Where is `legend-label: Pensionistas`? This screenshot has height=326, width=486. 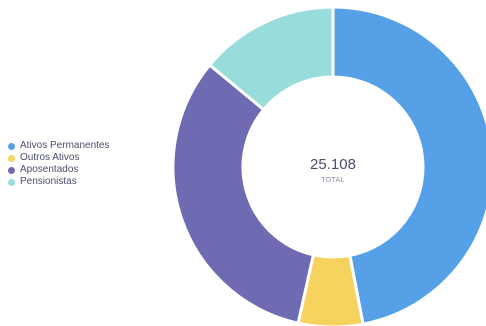
legend-label: Pensionistas is located at coordinates (48, 181).